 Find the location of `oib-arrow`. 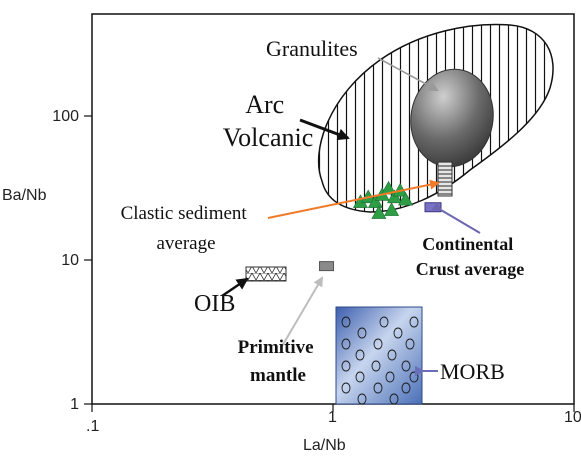

oib-arrow is located at coordinates (235, 287).